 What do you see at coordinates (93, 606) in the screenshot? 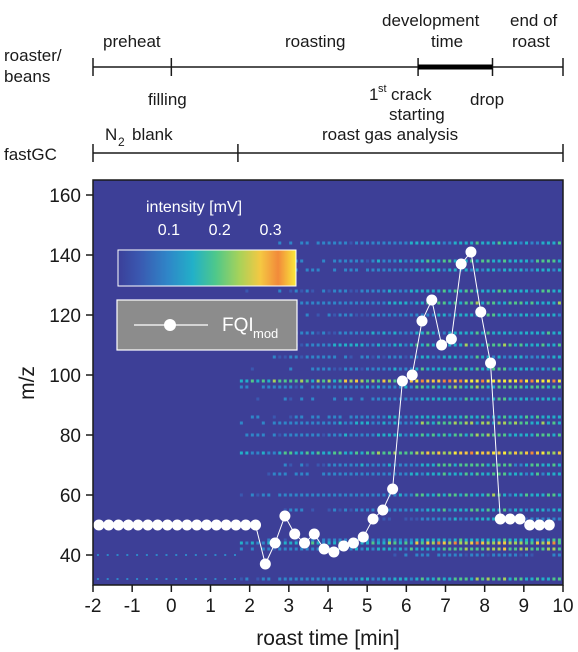
I see `x-tick-label: -2` at bounding box center [93, 606].